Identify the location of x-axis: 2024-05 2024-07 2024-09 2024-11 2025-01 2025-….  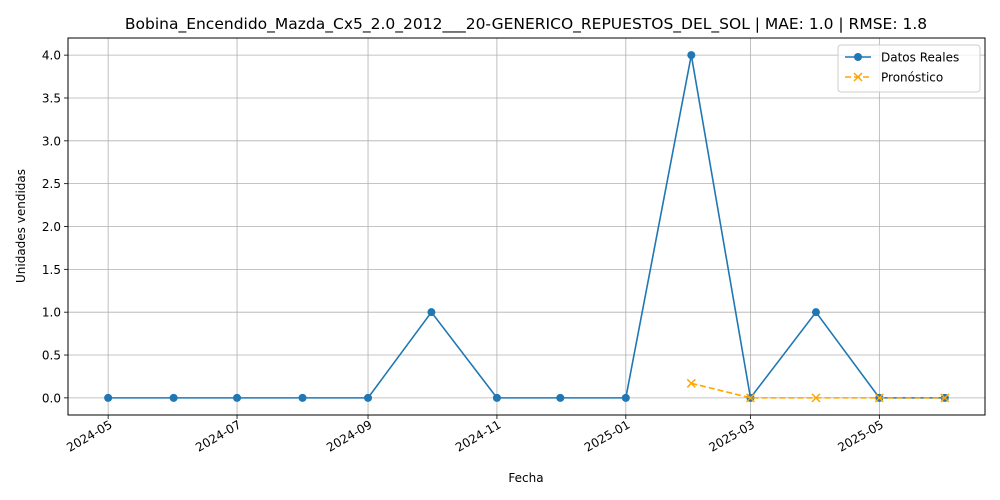
(475, 435).